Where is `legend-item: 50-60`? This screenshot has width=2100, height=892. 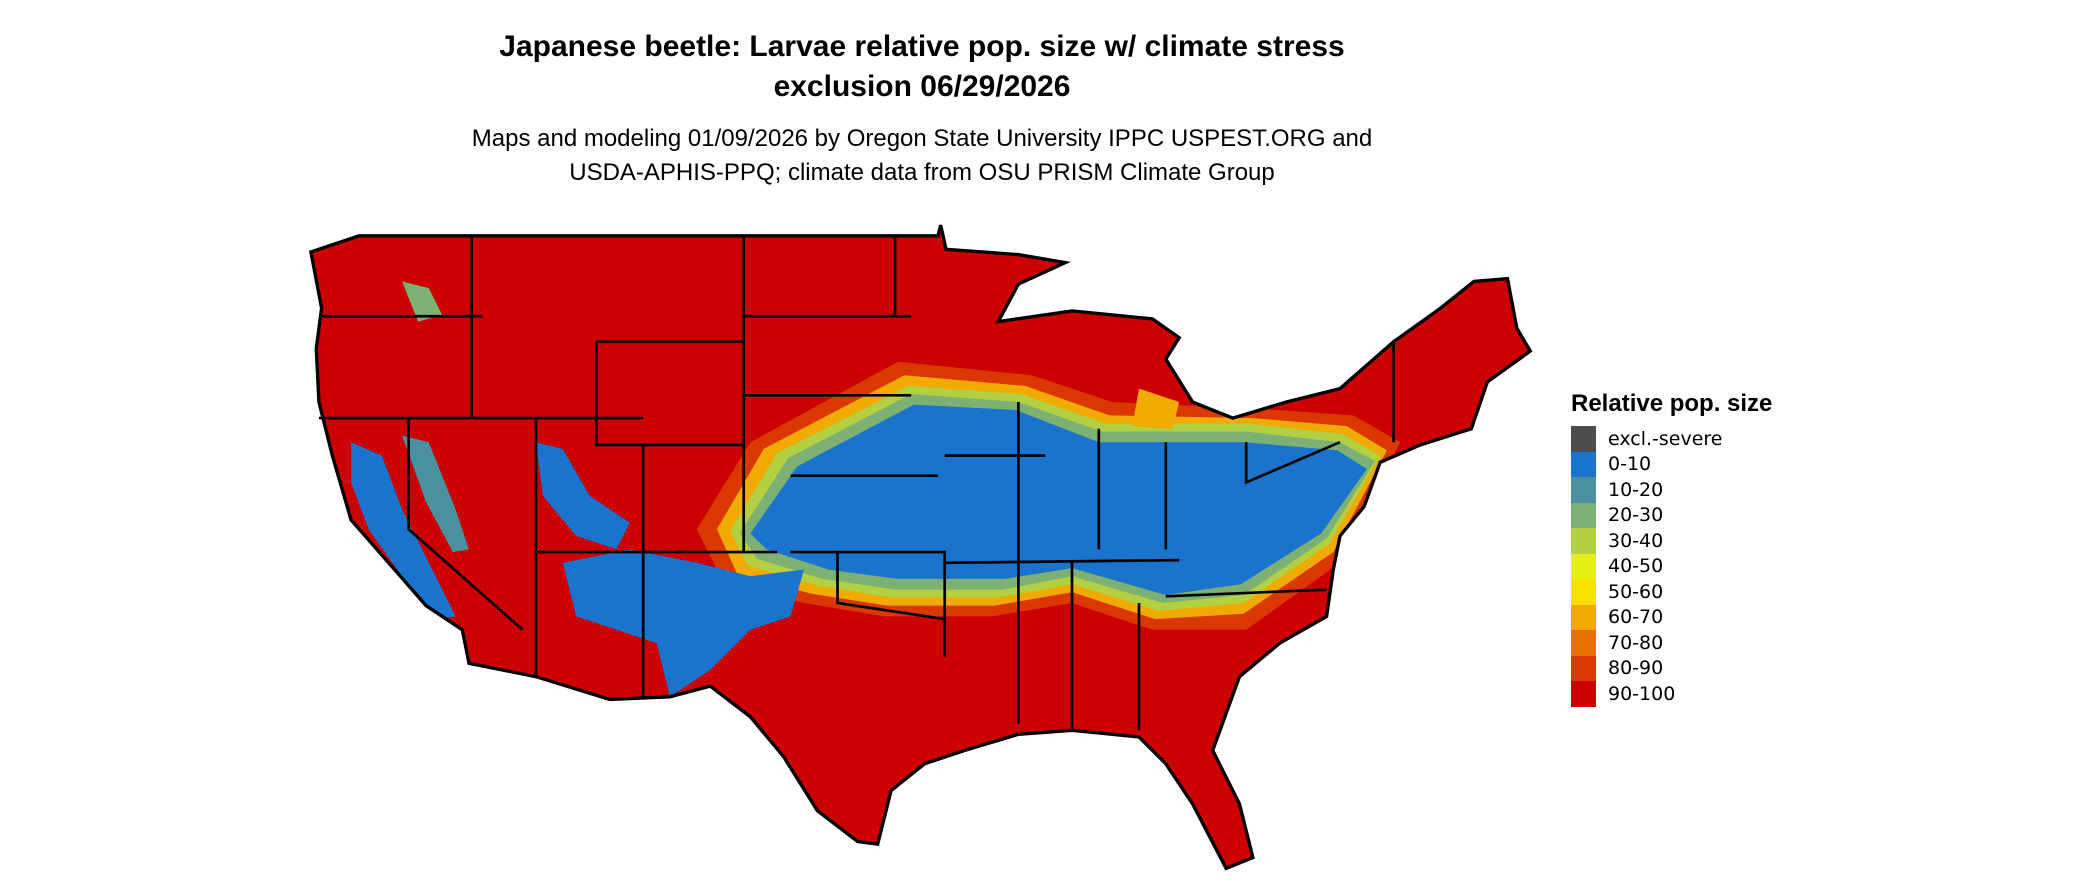
legend-item: 50-60 is located at coordinates (1671, 592).